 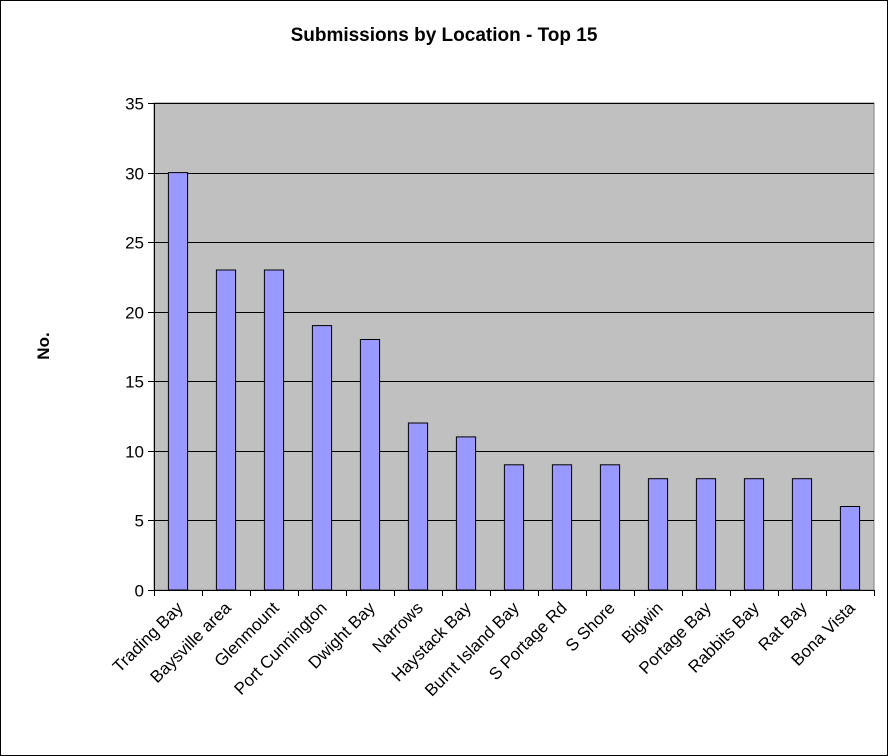 I want to click on y-tick-label: 10, so click(x=134, y=452).